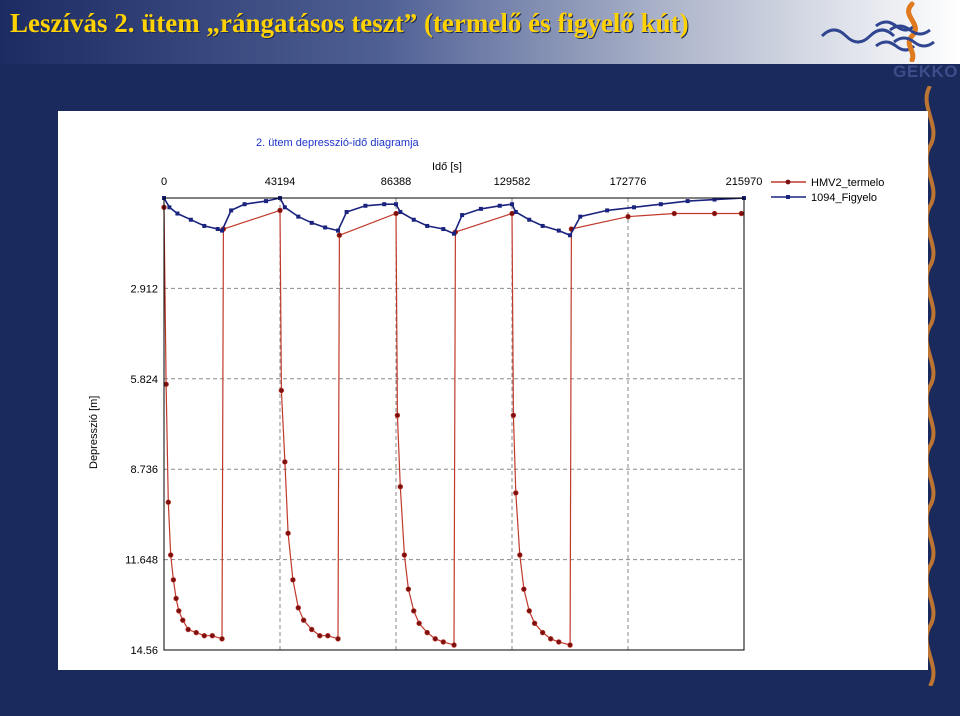  What do you see at coordinates (144, 289) in the screenshot?
I see `y-tick-label: 2.912` at bounding box center [144, 289].